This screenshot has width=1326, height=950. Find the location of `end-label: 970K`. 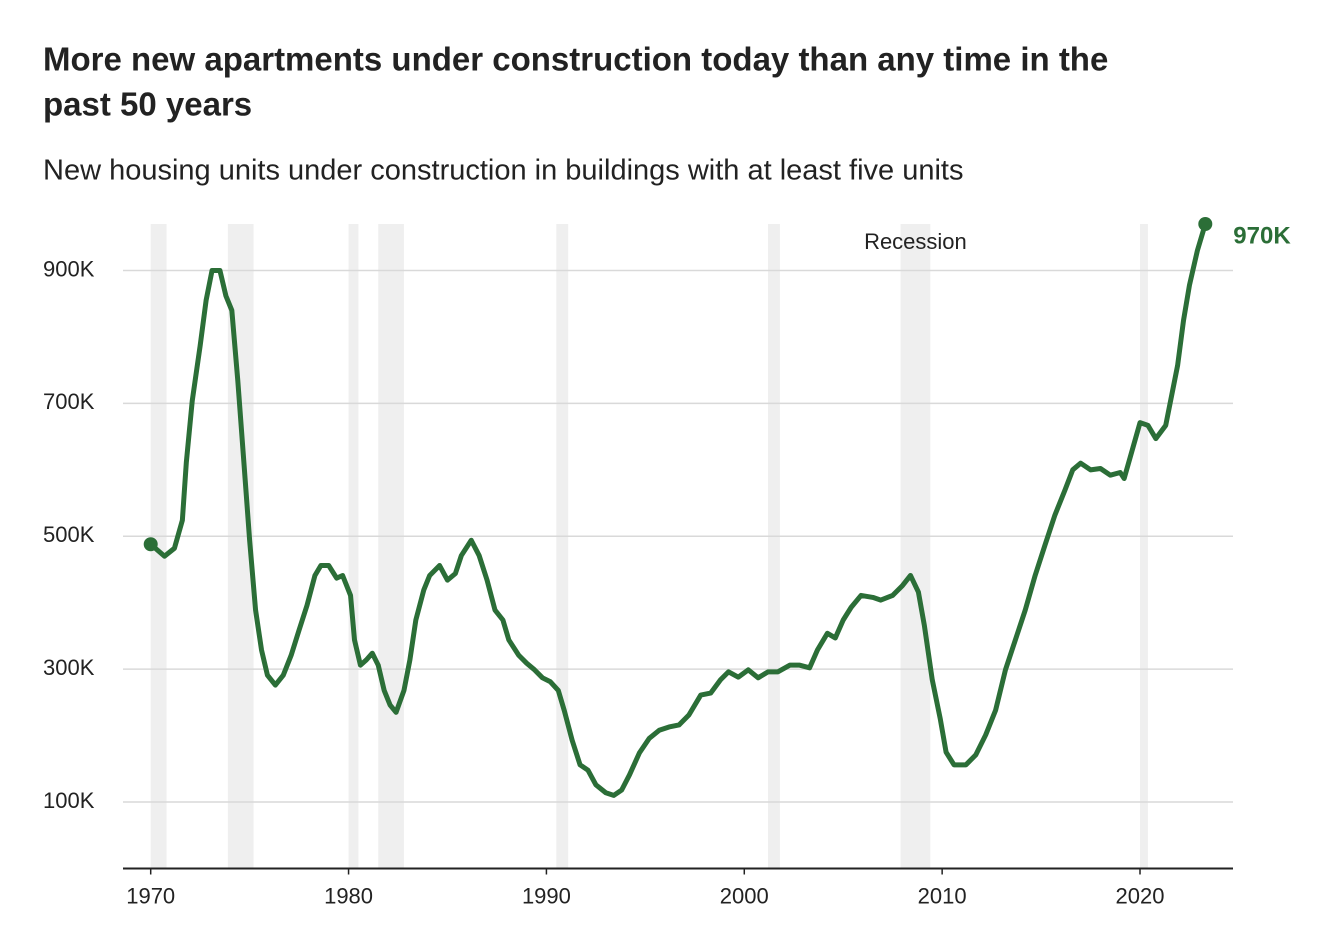

end-label: 970K is located at coordinates (1262, 235).